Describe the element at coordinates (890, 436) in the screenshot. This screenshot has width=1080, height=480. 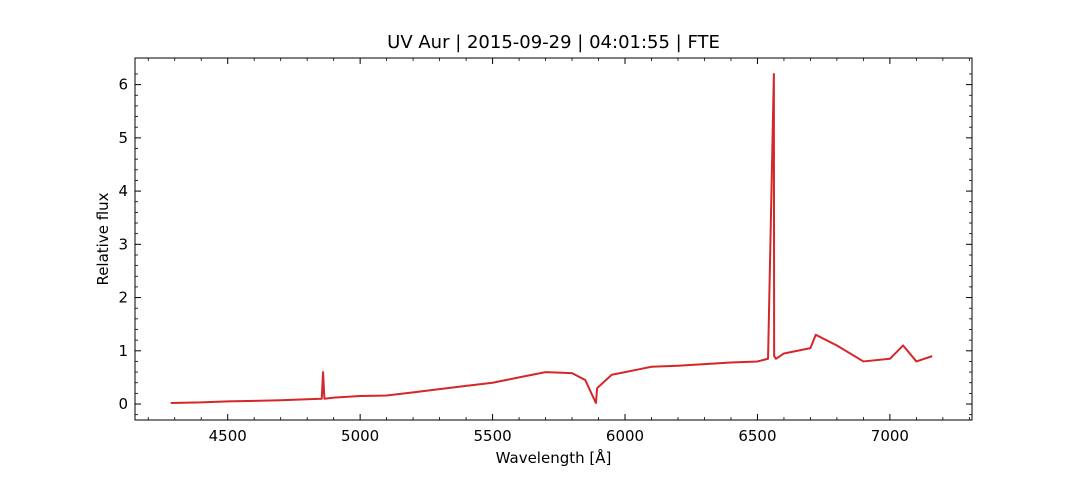
I see `x-tick-label: 7000` at that location.